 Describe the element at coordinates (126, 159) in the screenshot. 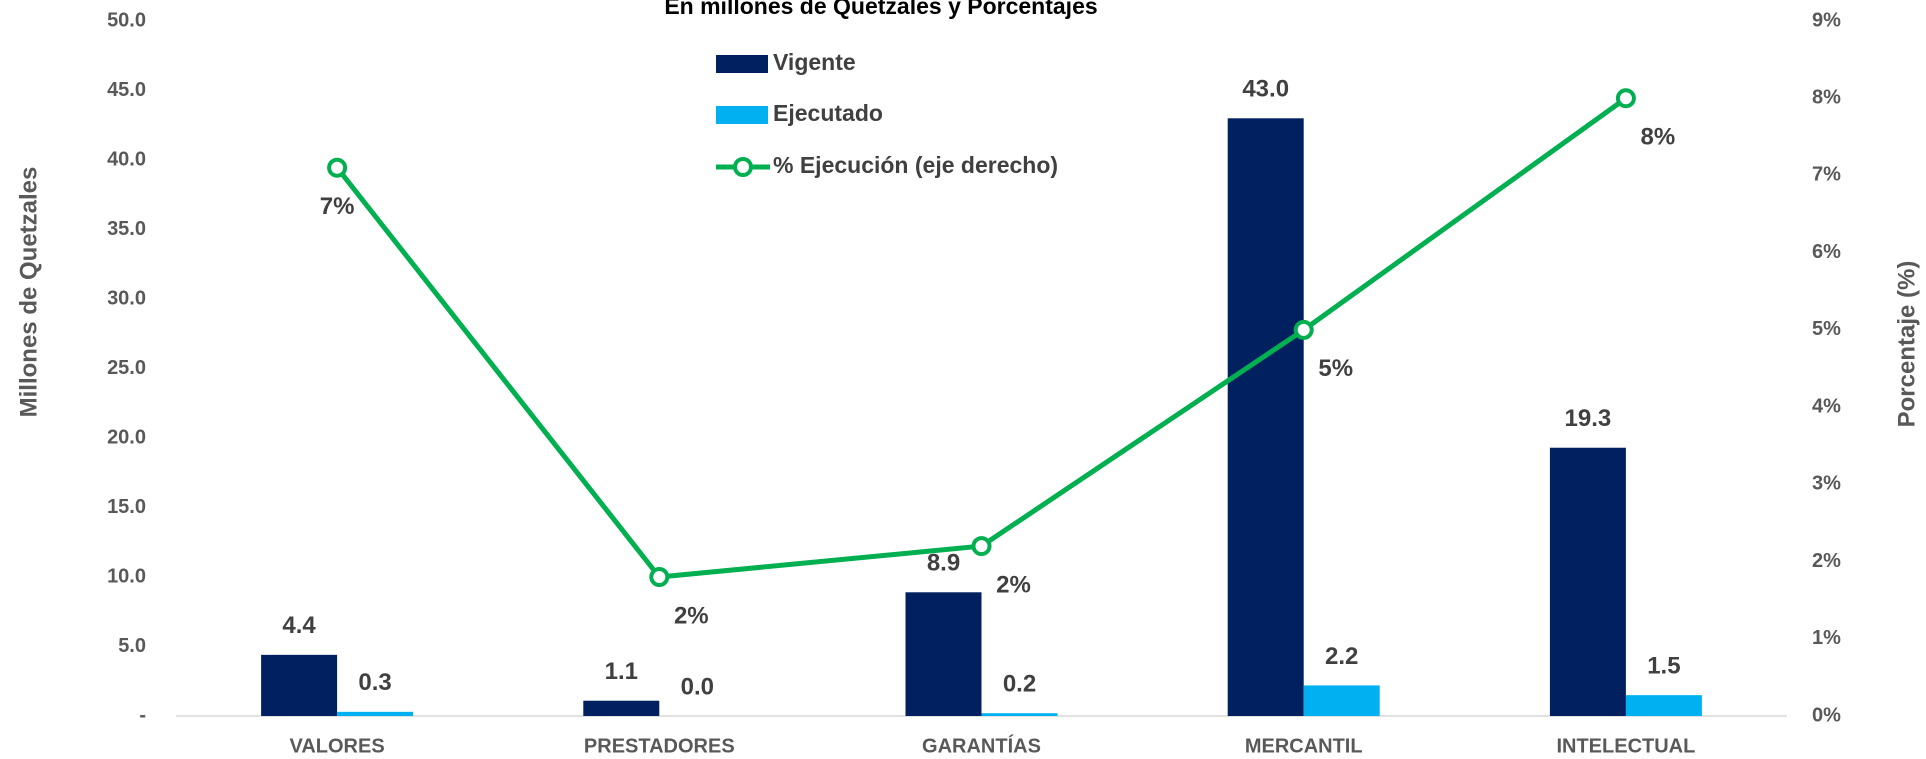

I see `y-tick-label: 40.0` at that location.